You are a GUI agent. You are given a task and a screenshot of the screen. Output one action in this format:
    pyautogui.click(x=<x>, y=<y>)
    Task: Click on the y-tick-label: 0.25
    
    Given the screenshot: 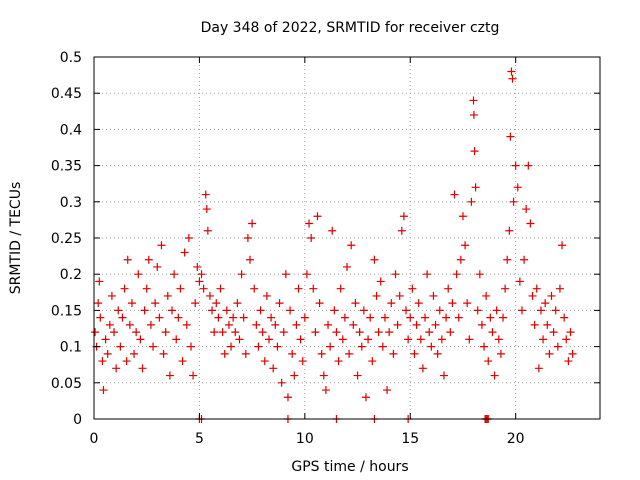 What is the action you would take?
    pyautogui.click(x=66, y=239)
    